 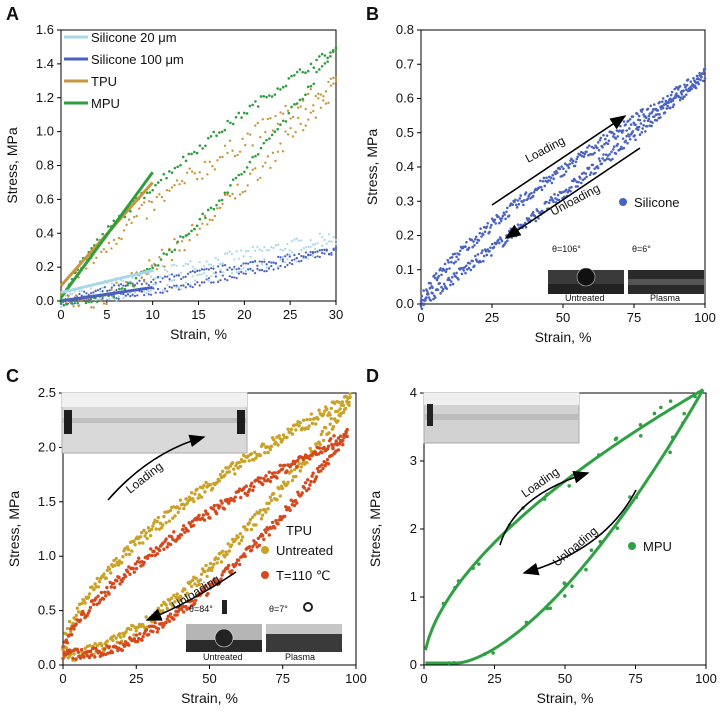 I want to click on unloading-arrow-c, so click(x=191, y=596).